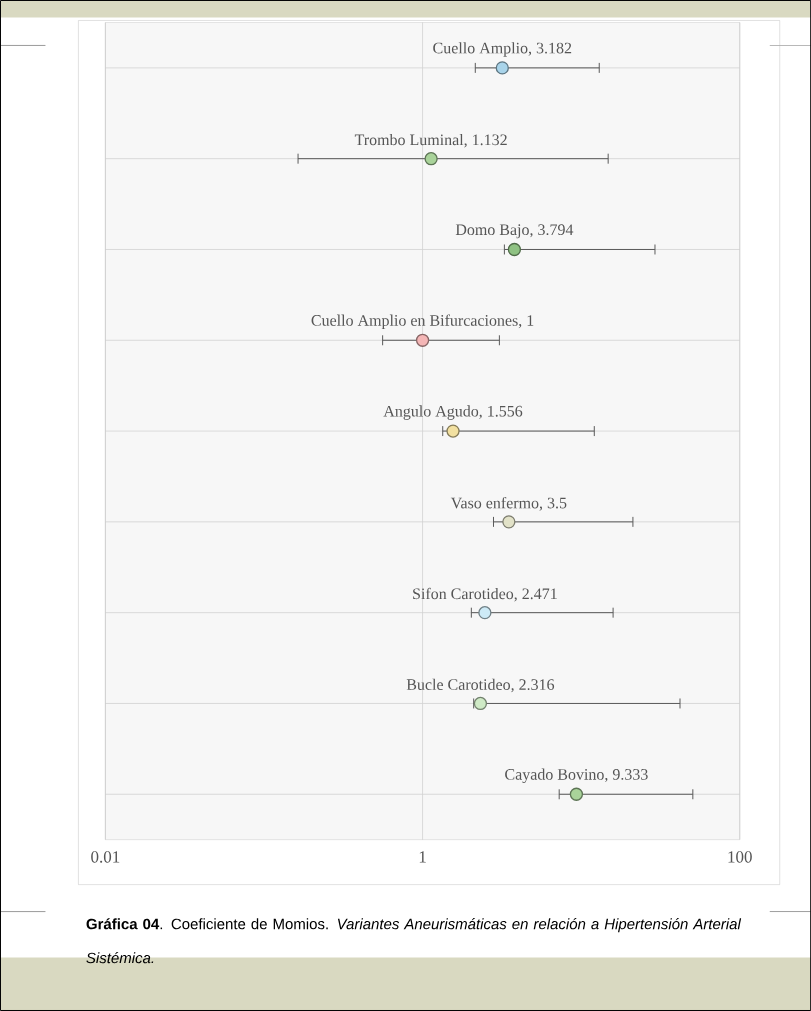 Image resolution: width=811 pixels, height=1011 pixels. What do you see at coordinates (480, 685) in the screenshot?
I see `data-label: Bucle Carotideo, 2.316` at bounding box center [480, 685].